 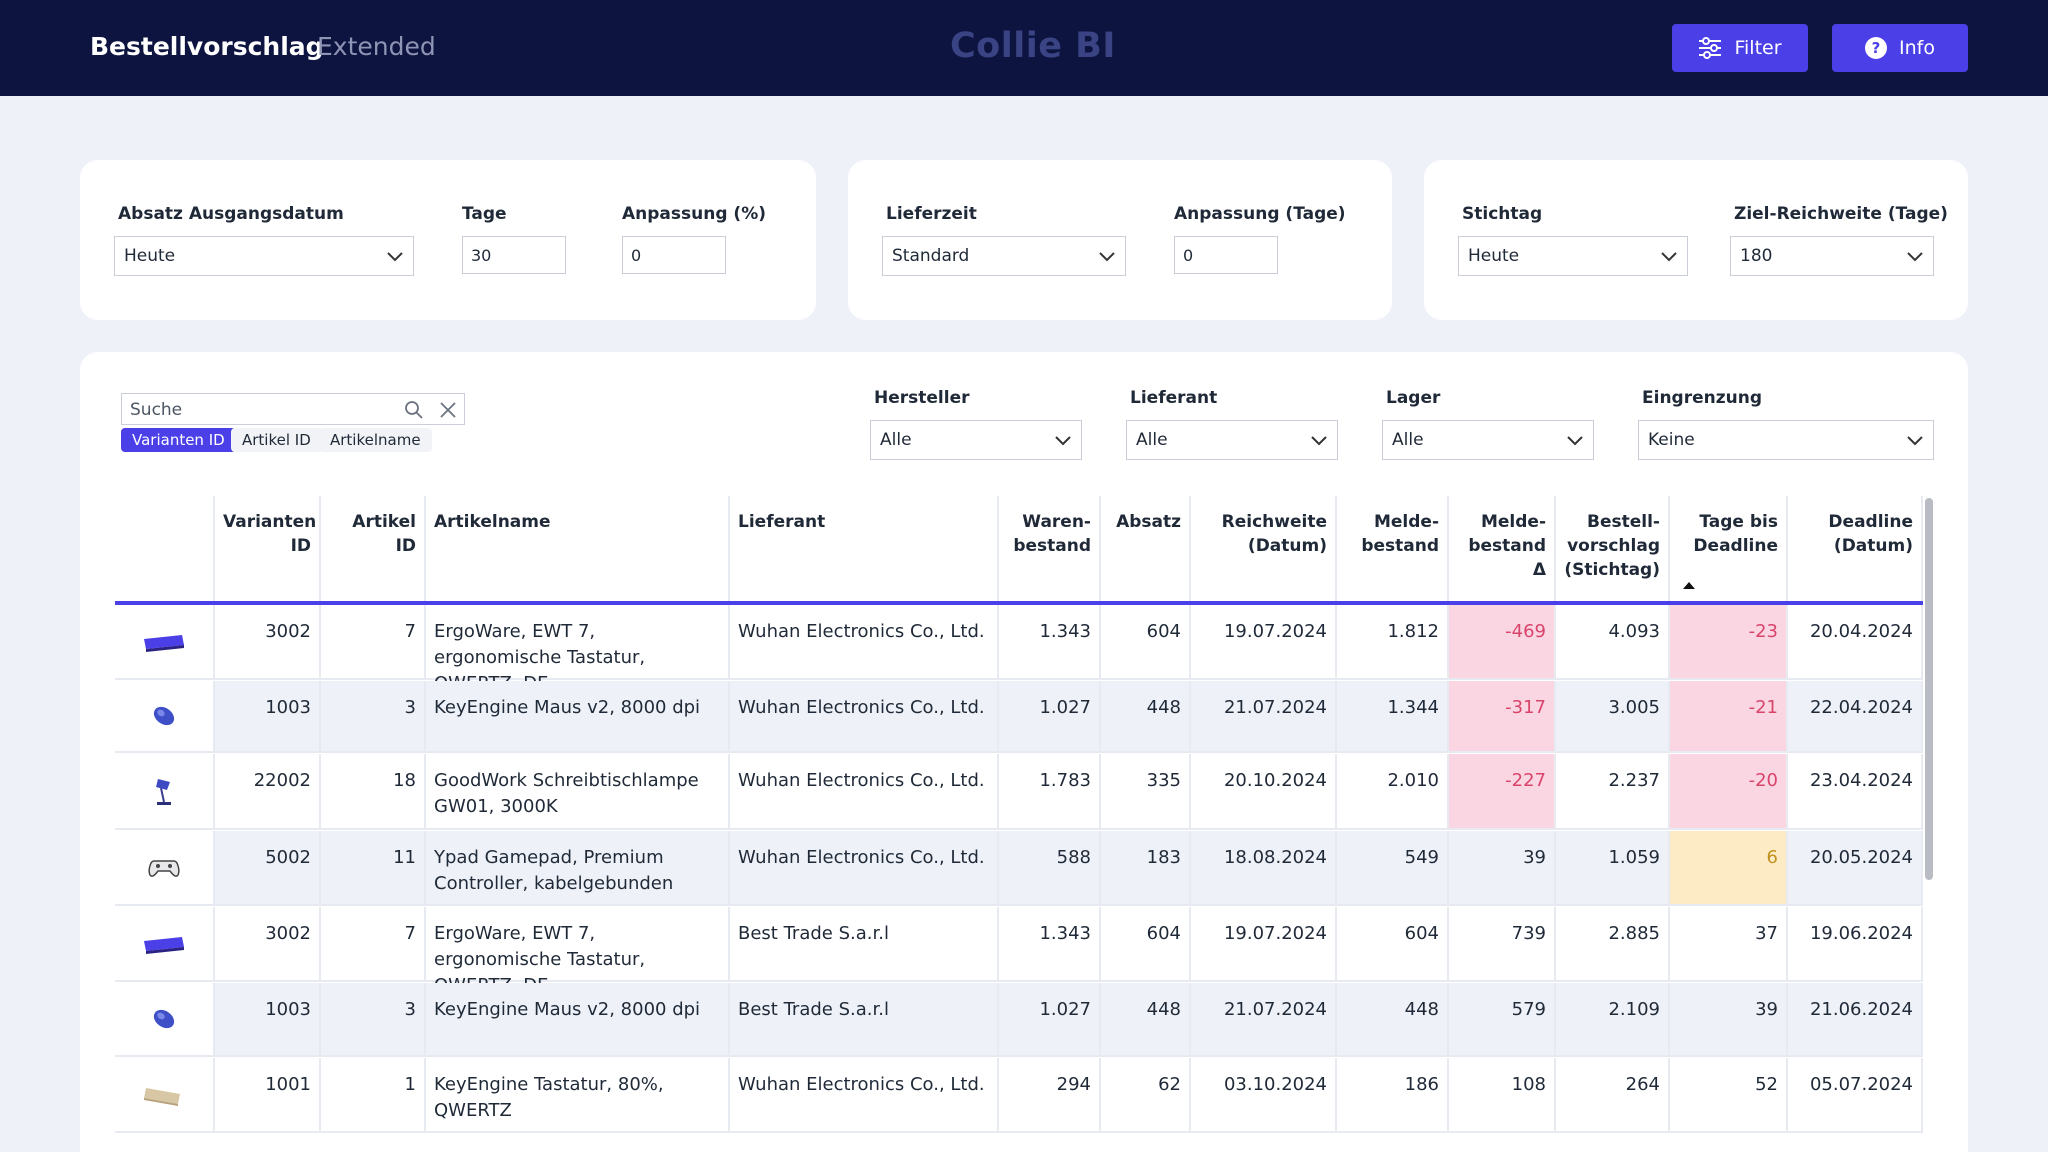 What do you see at coordinates (1408, 440) in the screenshot?
I see `lager-select-value: Alle` at bounding box center [1408, 440].